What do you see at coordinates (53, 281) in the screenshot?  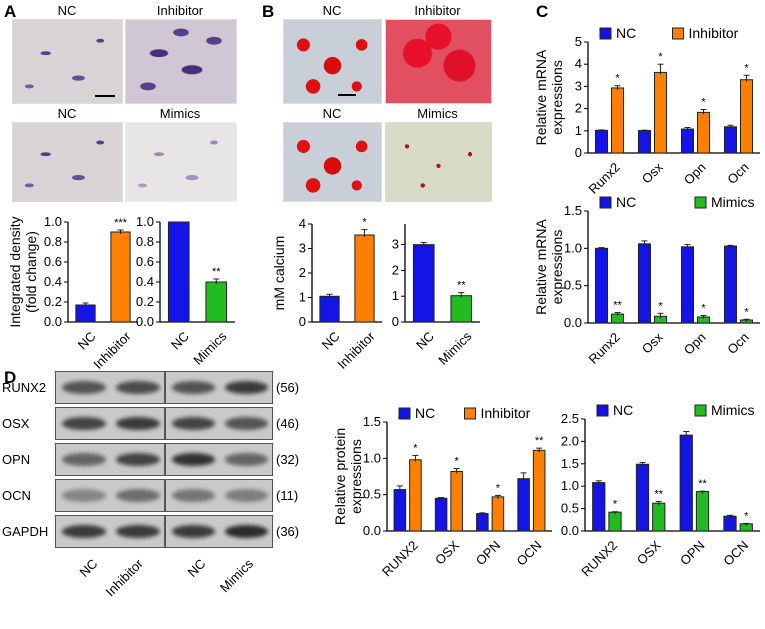 I see `y-tick-label: 0.4` at bounding box center [53, 281].